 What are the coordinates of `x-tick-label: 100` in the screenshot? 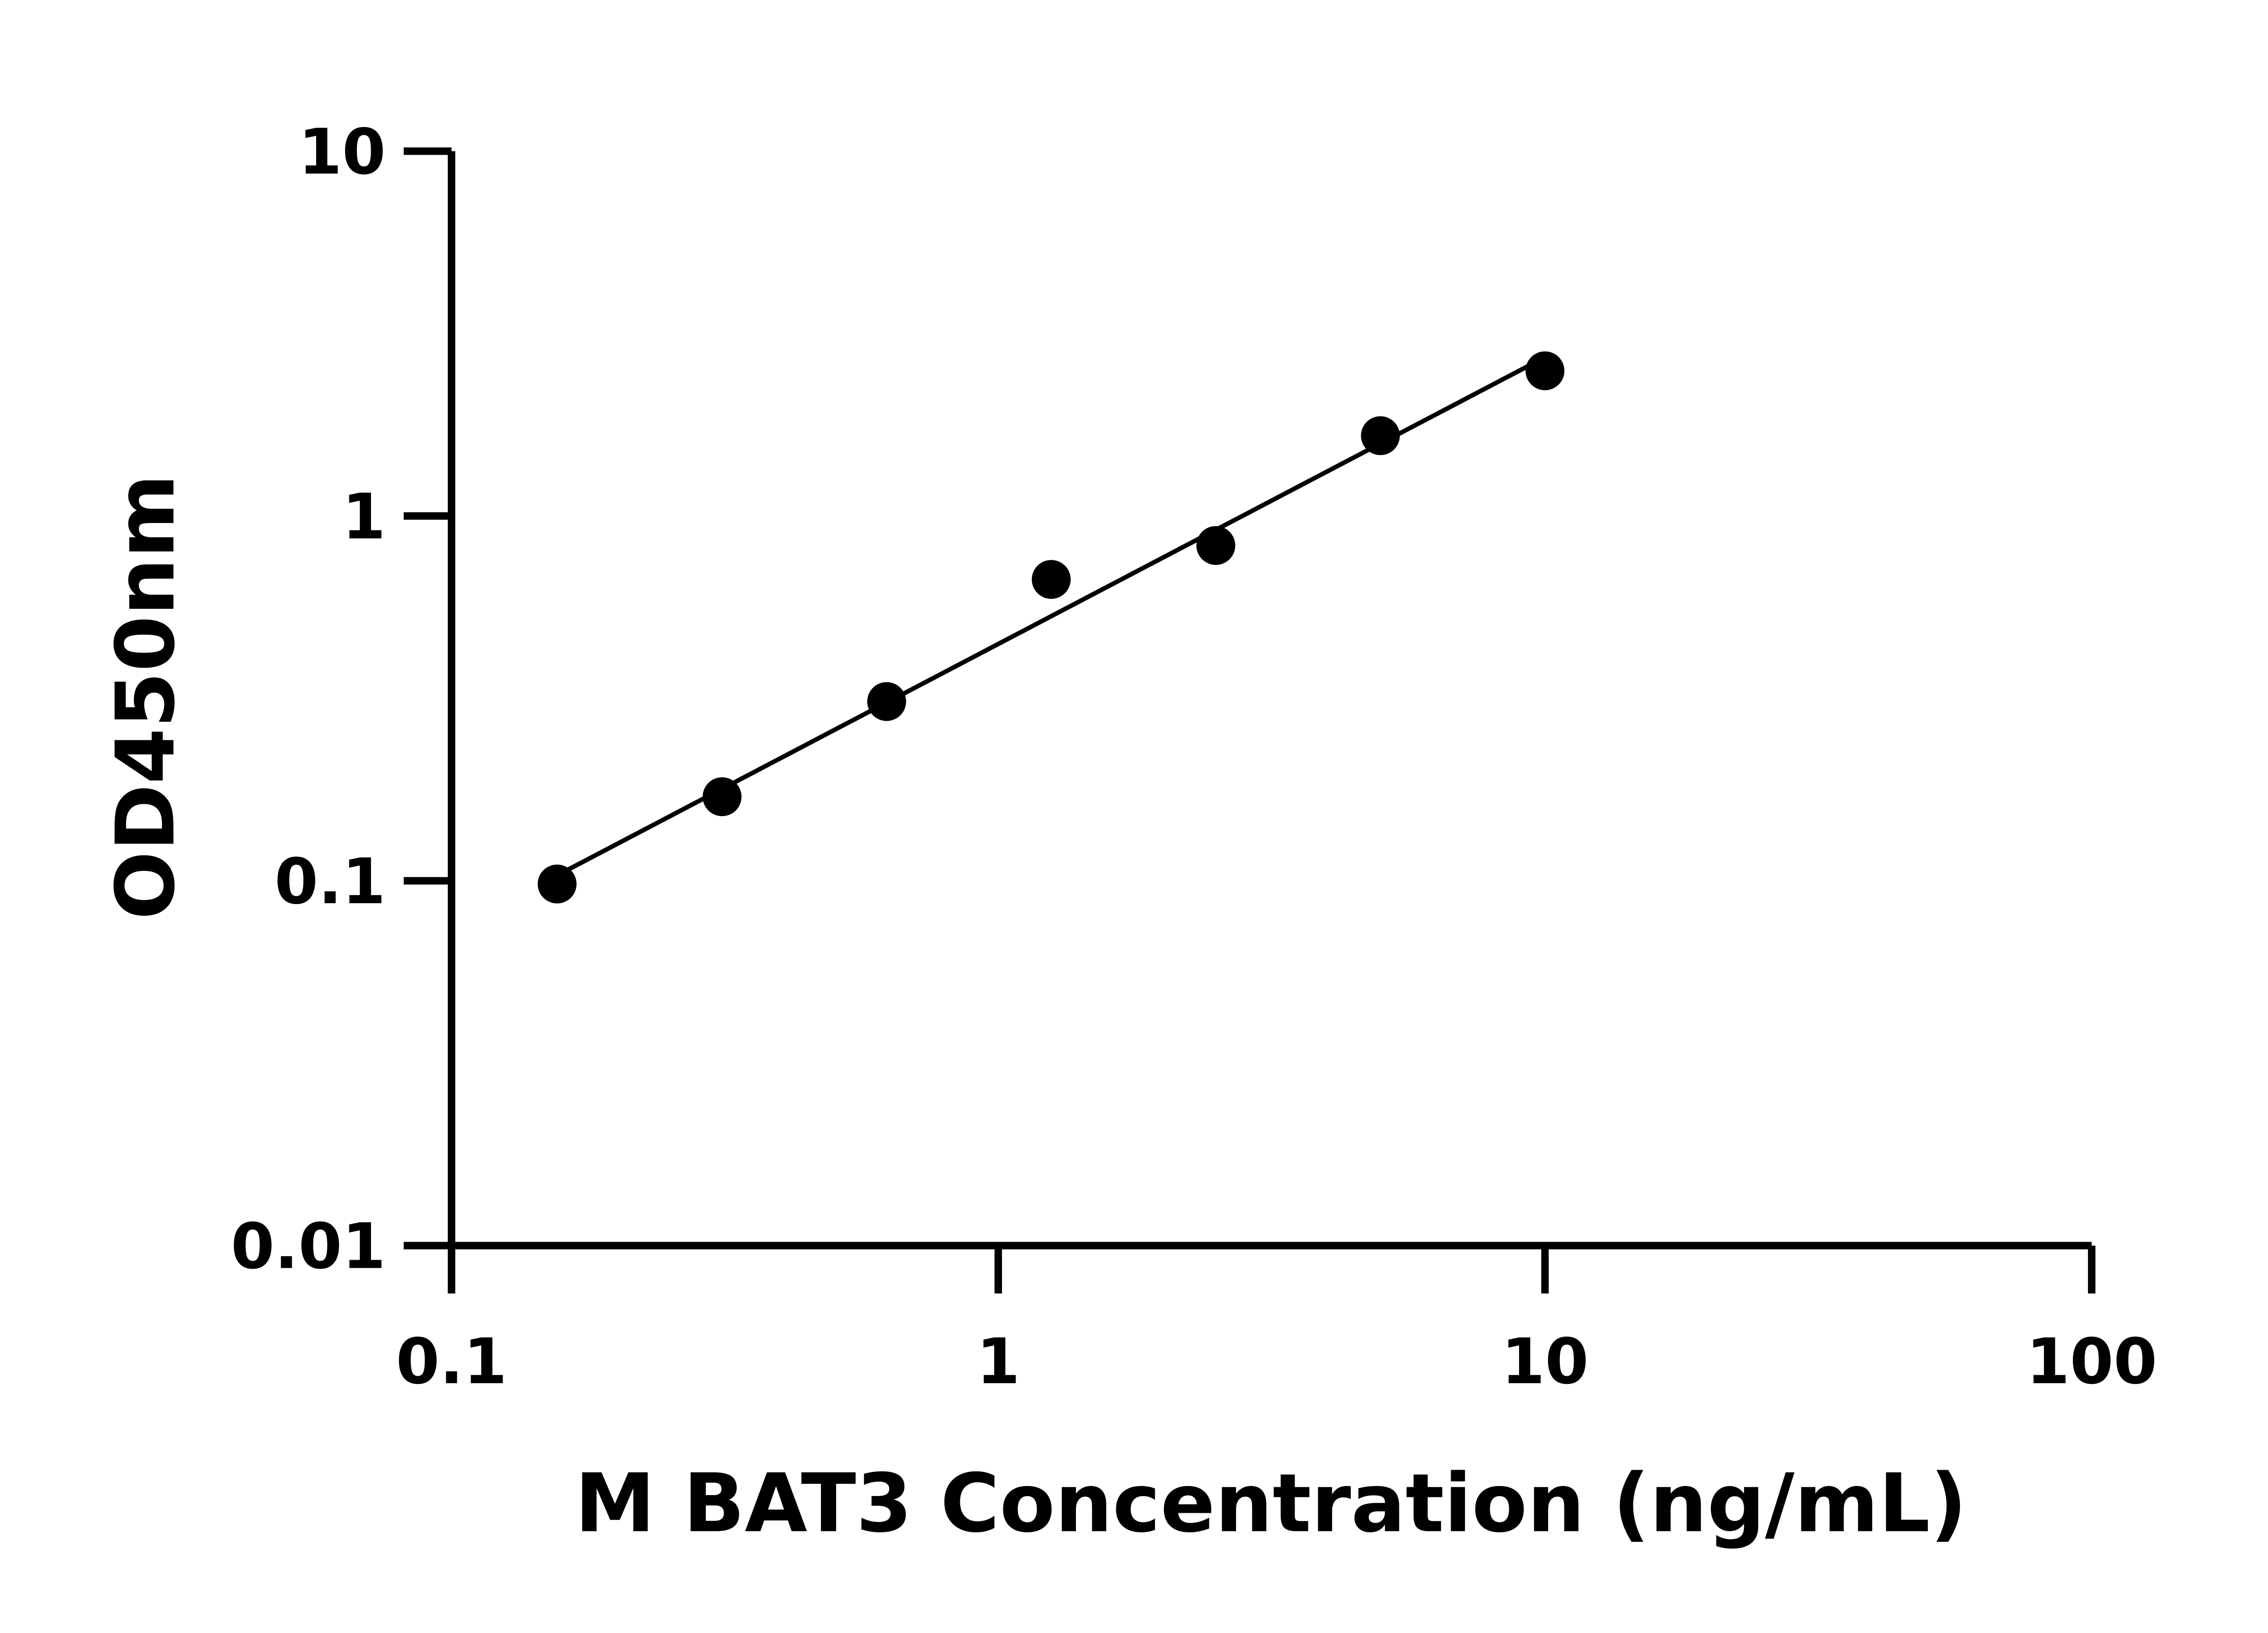 It's located at (2091, 1361).